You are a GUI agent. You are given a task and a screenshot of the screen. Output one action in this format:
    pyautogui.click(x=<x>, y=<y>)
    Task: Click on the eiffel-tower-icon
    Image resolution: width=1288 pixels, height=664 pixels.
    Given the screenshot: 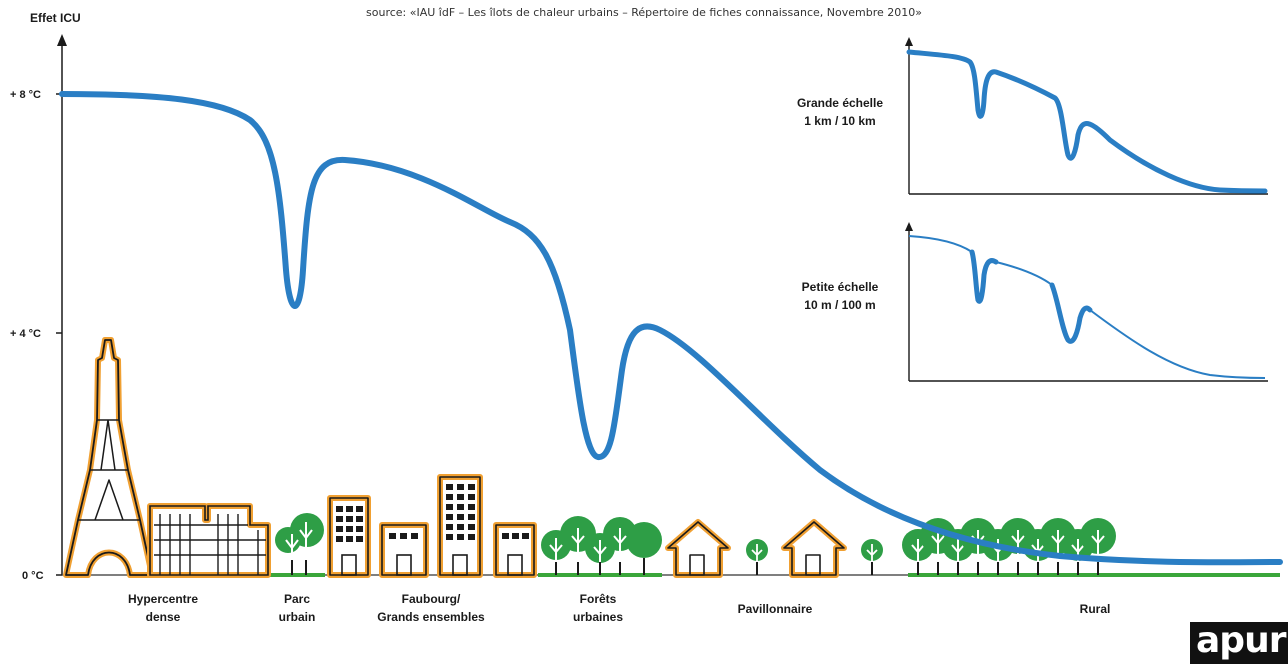 What is the action you would take?
    pyautogui.click(x=109, y=457)
    